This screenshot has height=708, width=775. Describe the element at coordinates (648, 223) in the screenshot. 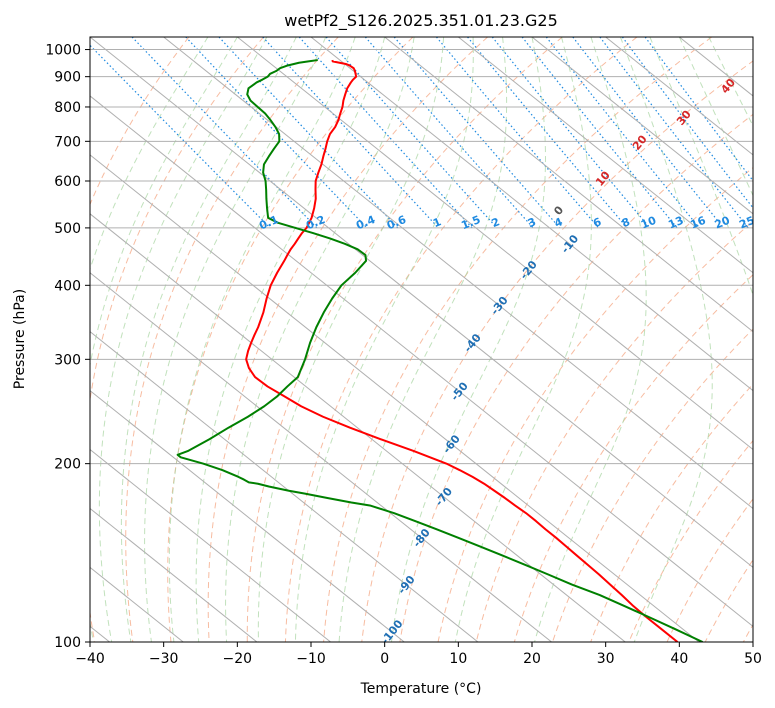

I see `mixing-ratio-label: 10` at that location.